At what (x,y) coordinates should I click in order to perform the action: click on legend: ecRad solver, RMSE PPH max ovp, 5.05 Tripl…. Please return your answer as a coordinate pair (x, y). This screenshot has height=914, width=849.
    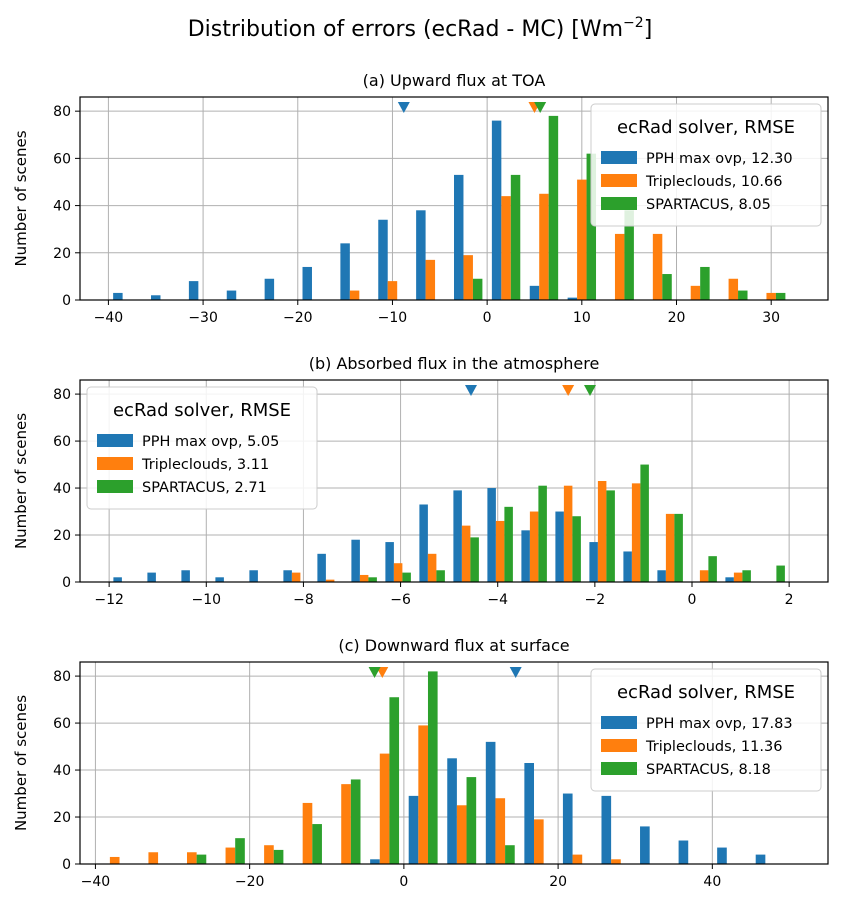
    Looking at the image, I should click on (202, 448).